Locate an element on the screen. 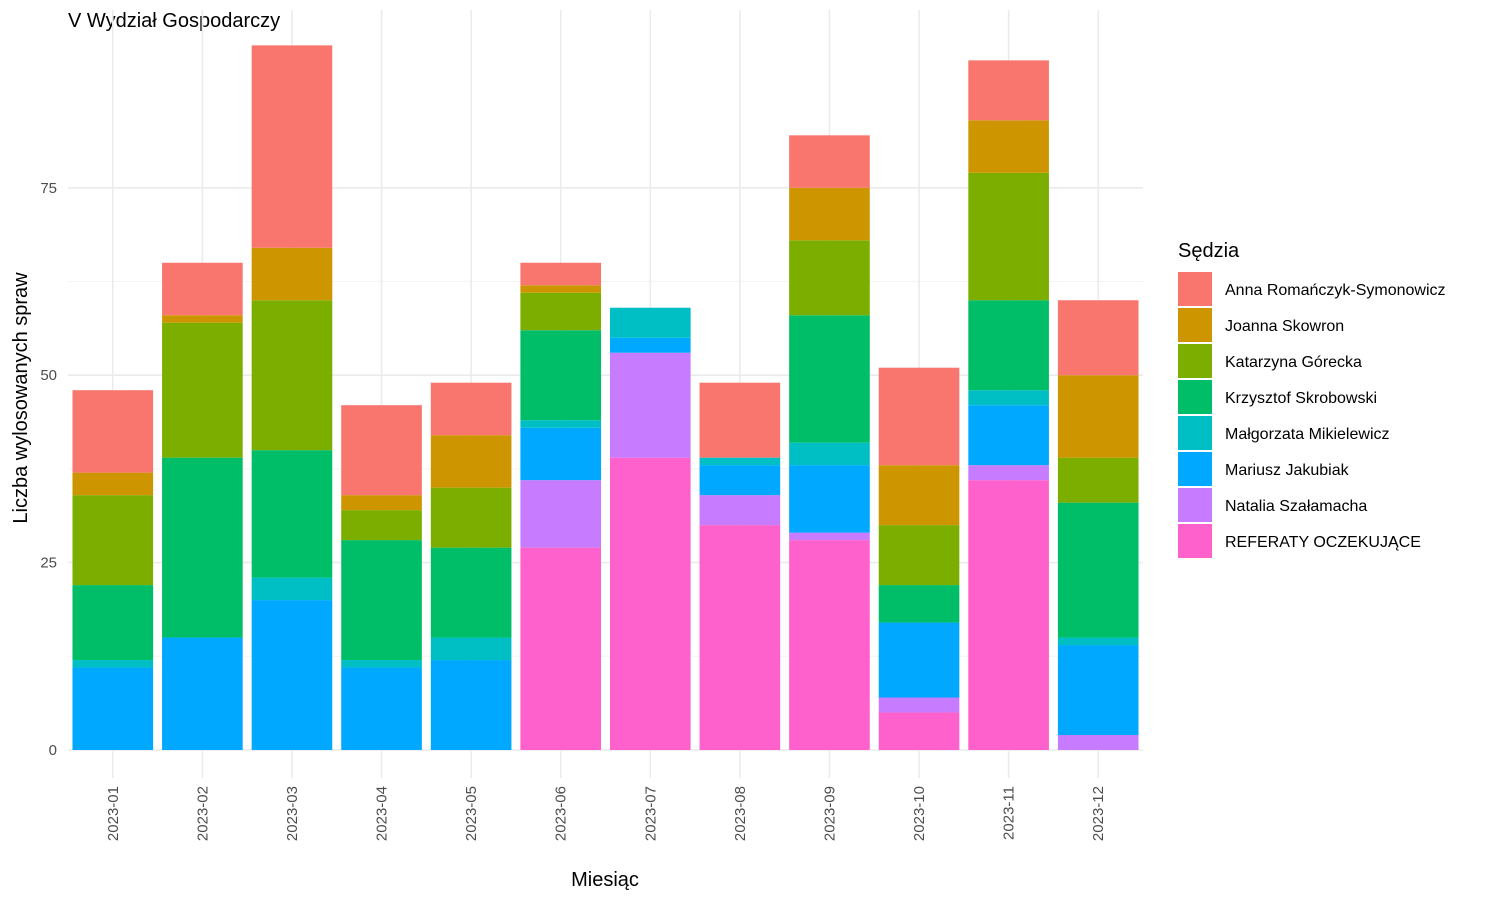 This screenshot has height=900, width=1500. legend-label: Joanna Skowron is located at coordinates (1284, 326).